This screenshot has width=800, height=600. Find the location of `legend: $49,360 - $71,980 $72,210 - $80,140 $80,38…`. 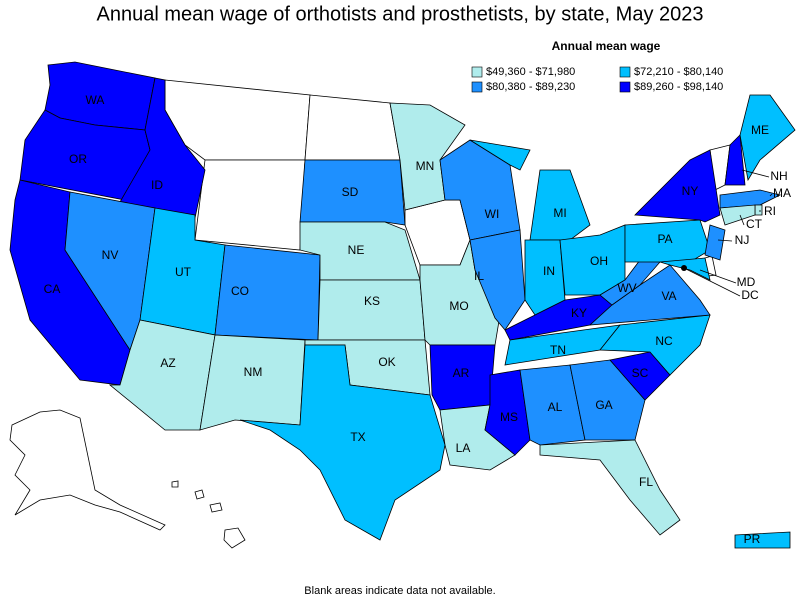

legend: $49,360 - $71,980 $72,210 - $80,140 $80,38… is located at coordinates (597, 79).